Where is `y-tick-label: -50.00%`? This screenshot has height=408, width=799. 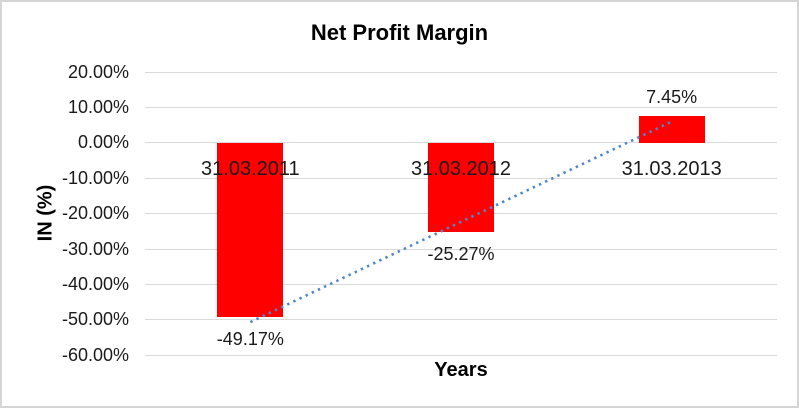 y-tick-label: -50.00% is located at coordinates (95, 319).